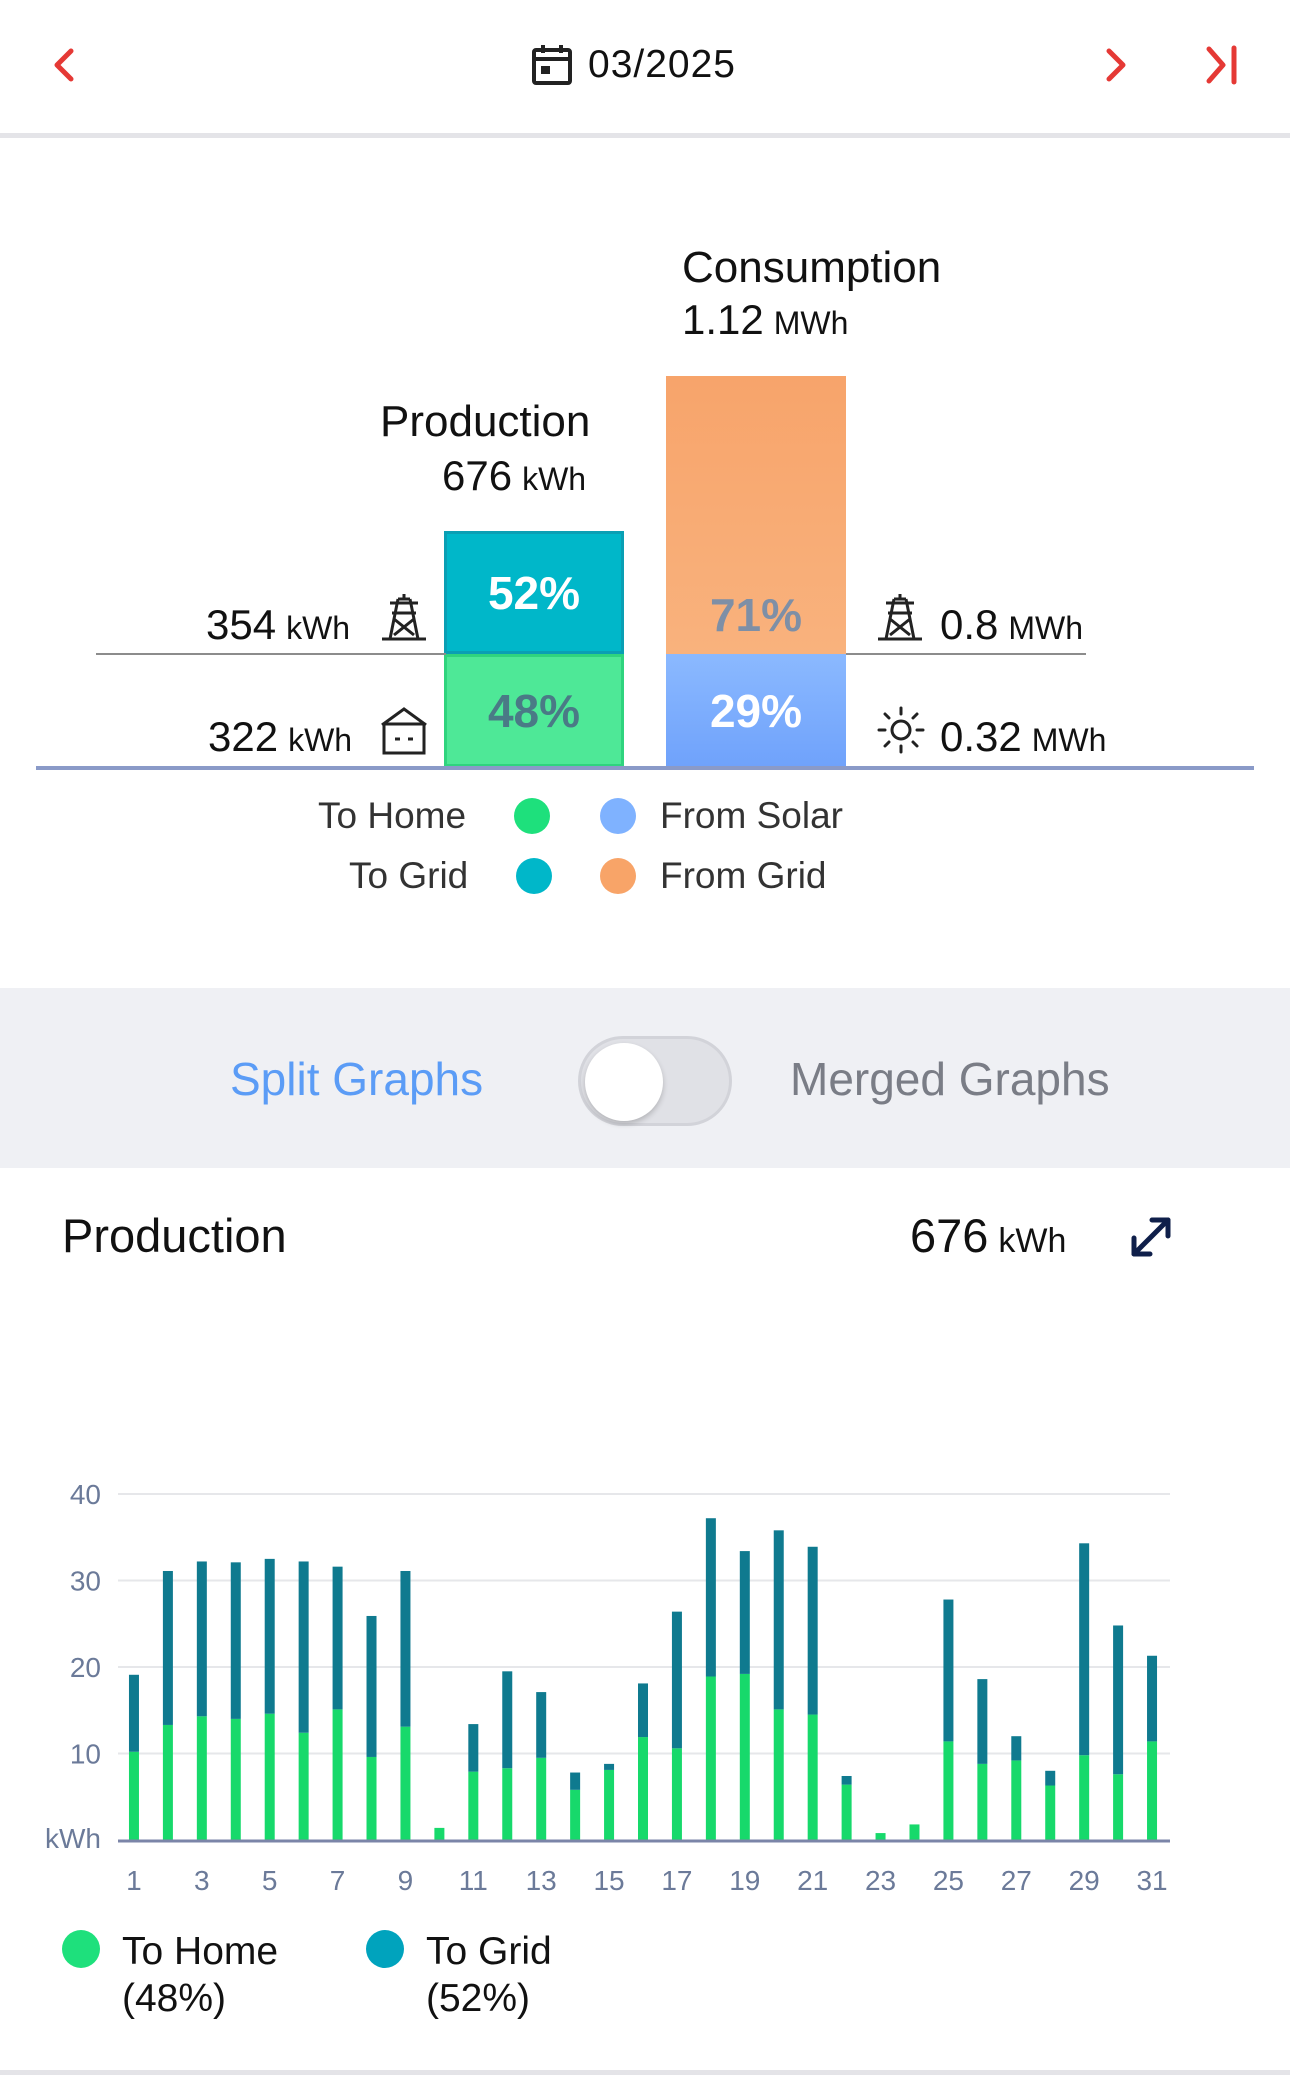 The width and height of the screenshot is (1290, 2075). I want to click on skip-to-end-icon, so click(1221, 65).